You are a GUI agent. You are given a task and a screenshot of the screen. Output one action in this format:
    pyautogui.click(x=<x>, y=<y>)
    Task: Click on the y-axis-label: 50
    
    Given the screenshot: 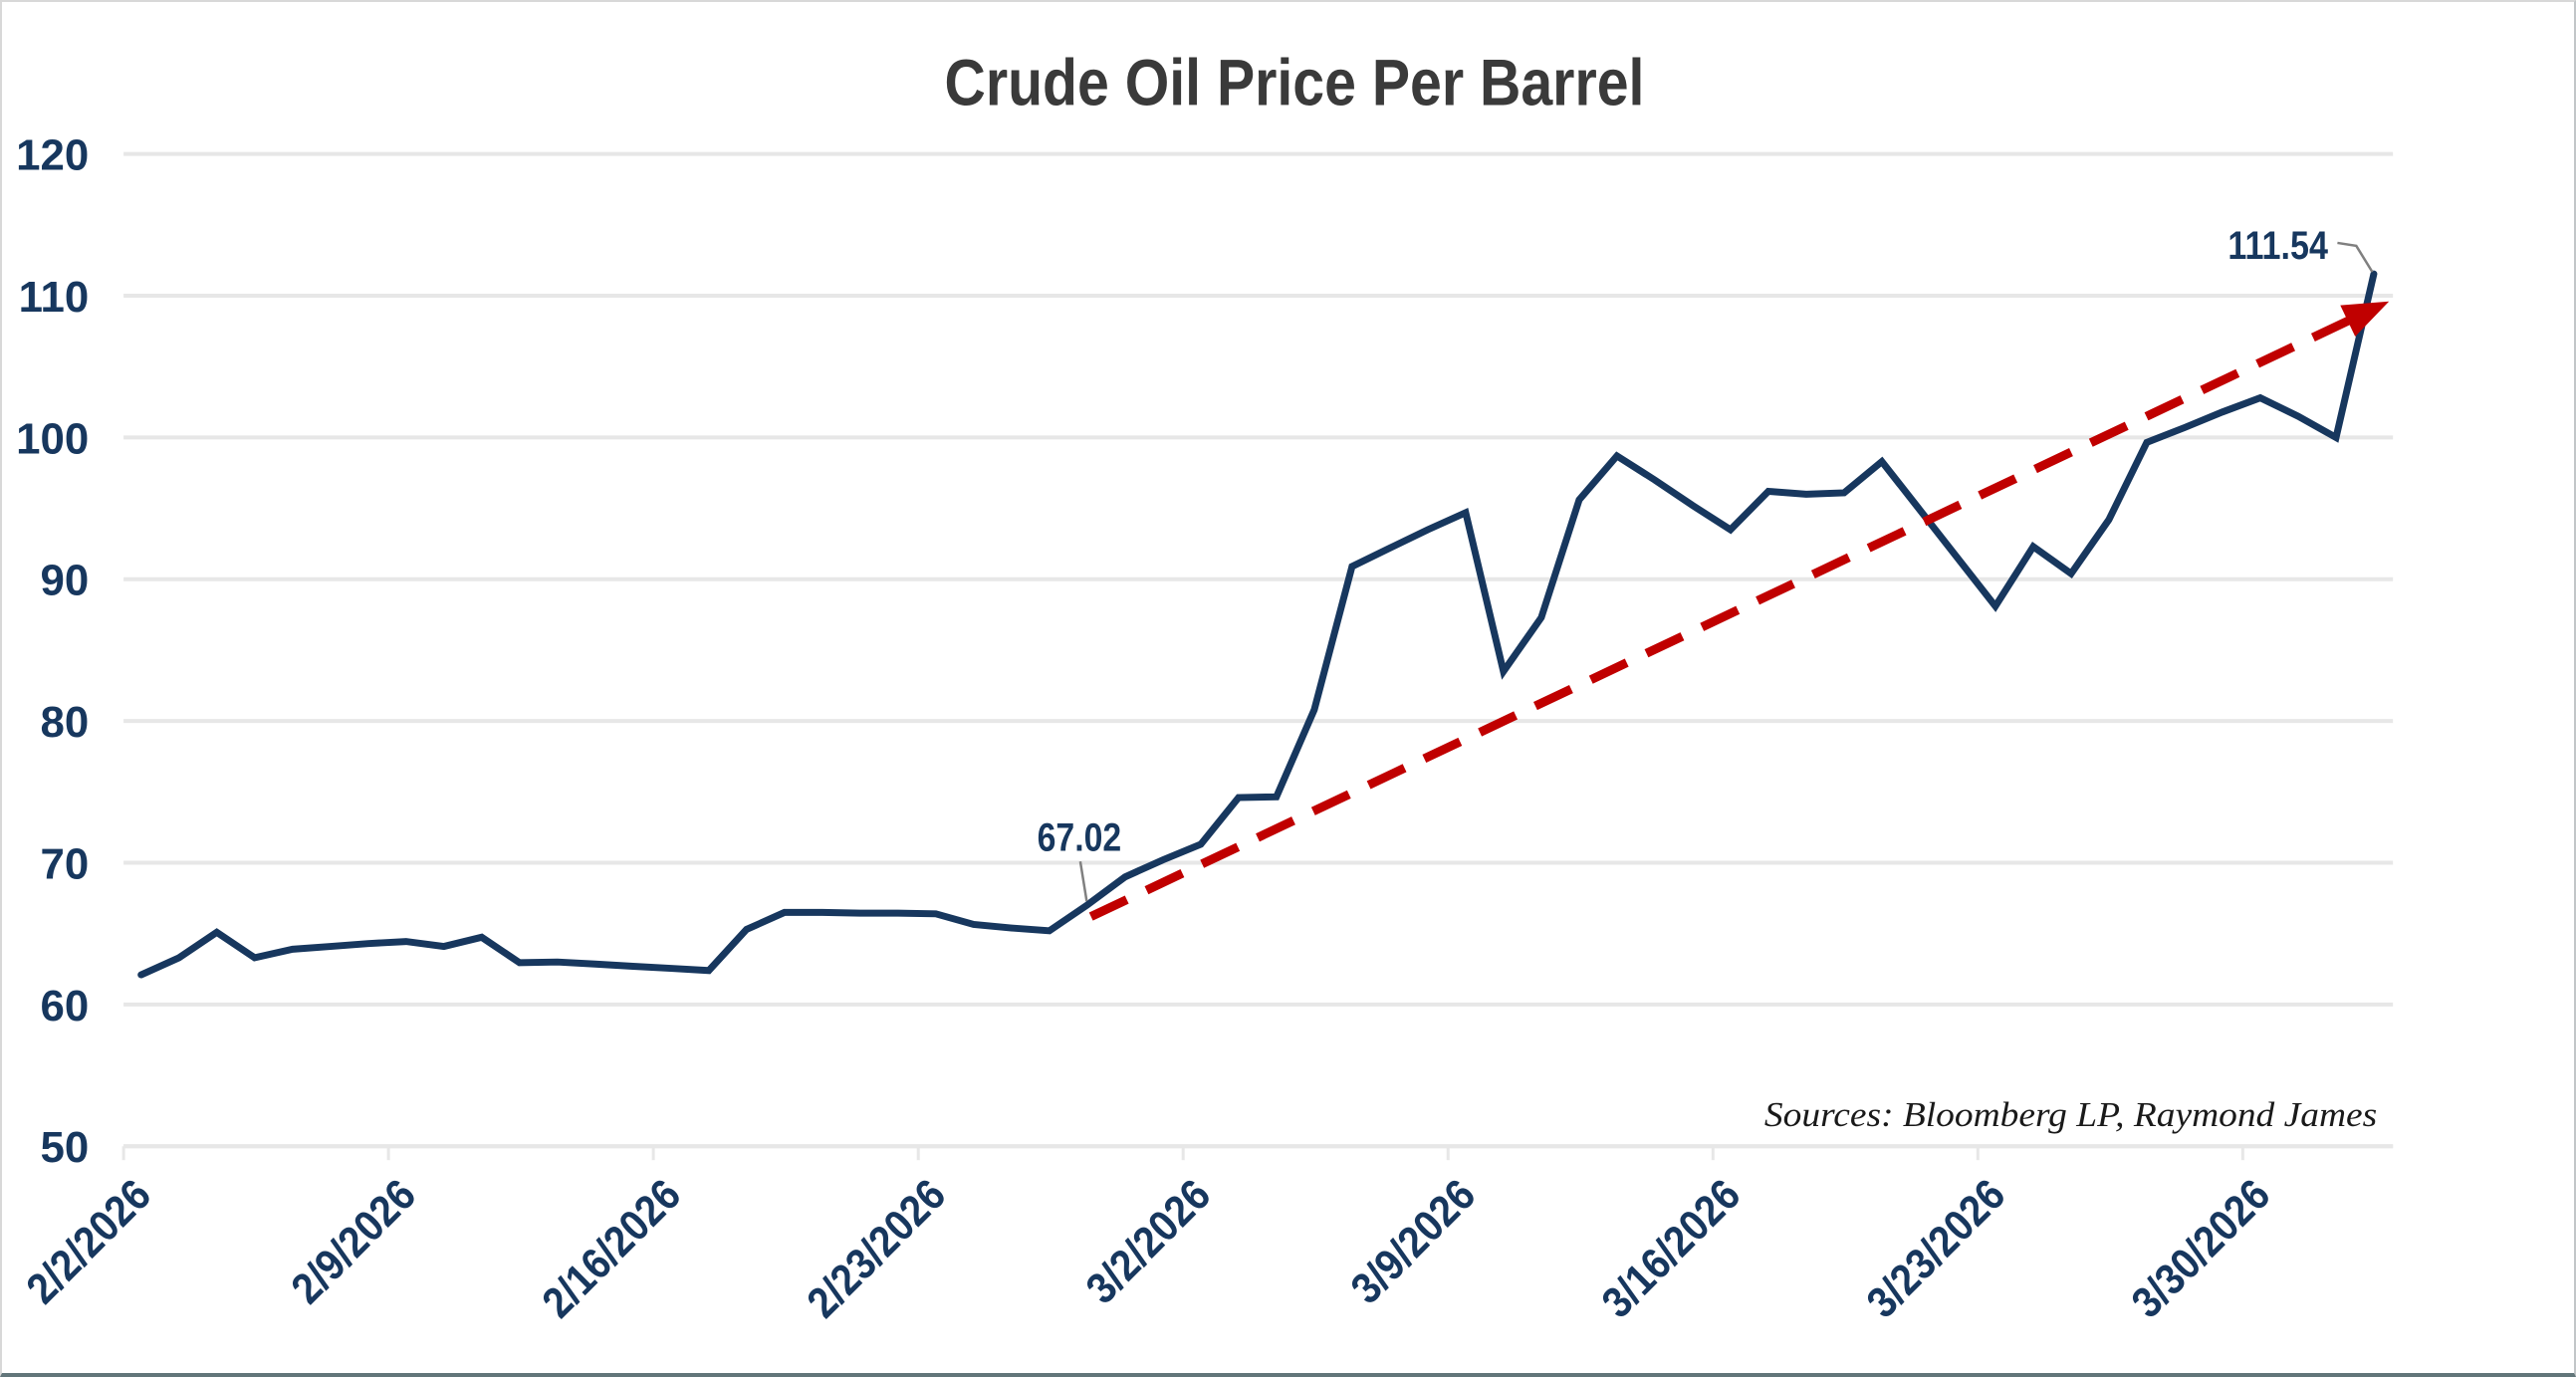 What is the action you would take?
    pyautogui.click(x=65, y=1147)
    